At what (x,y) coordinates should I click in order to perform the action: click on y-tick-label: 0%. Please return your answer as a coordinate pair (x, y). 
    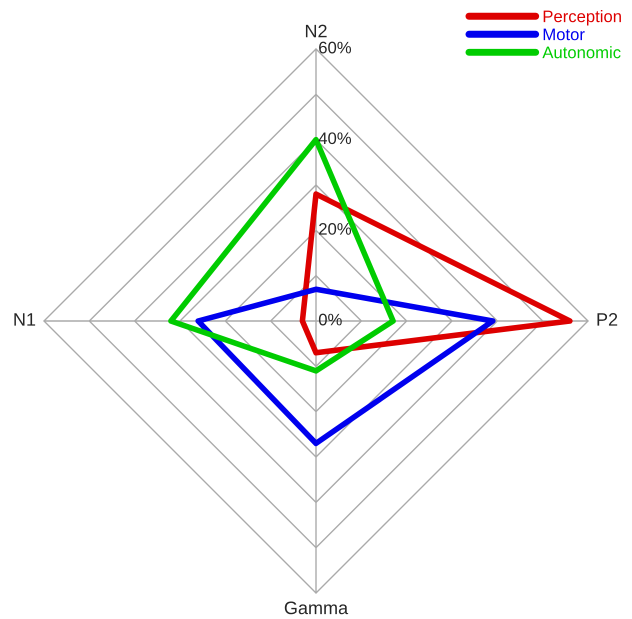
    Looking at the image, I should click on (330, 320).